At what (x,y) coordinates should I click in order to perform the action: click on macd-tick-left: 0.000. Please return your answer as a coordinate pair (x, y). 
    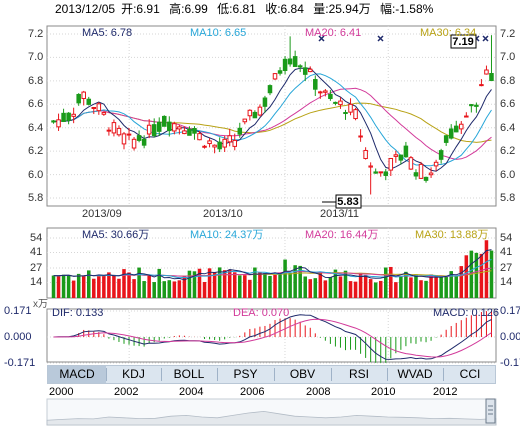
    Looking at the image, I should click on (18, 337).